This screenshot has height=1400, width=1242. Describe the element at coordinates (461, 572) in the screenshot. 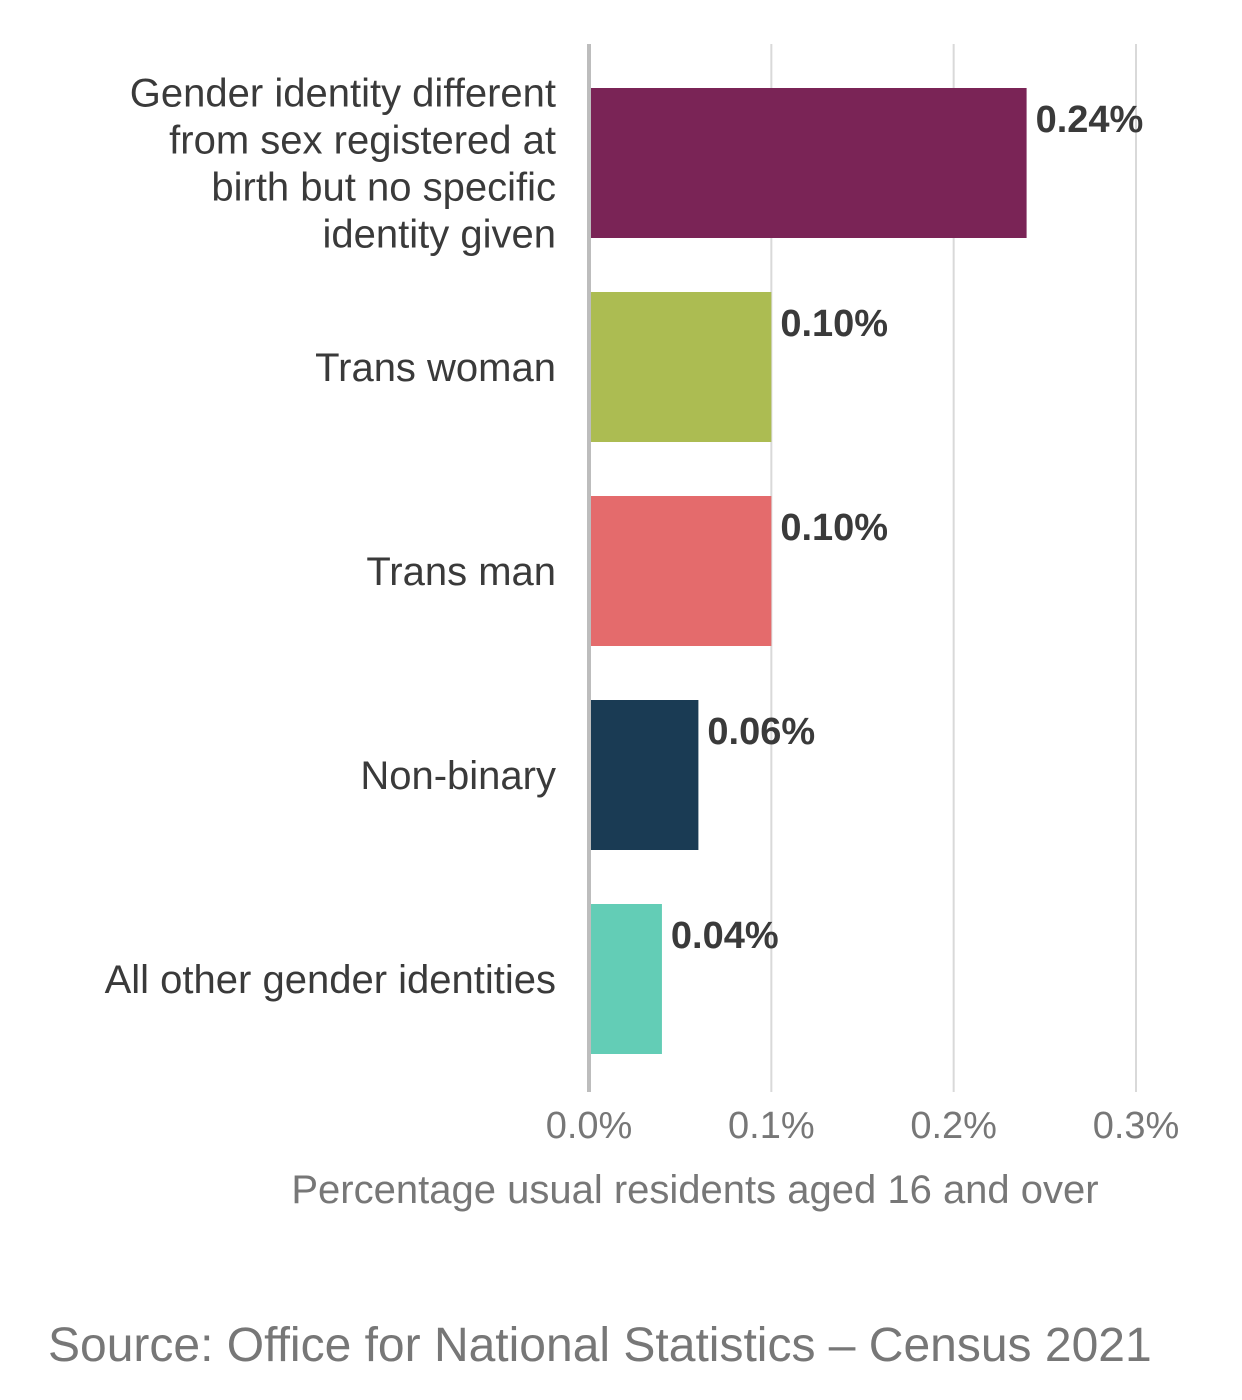

I see `category-label: Trans man` at that location.